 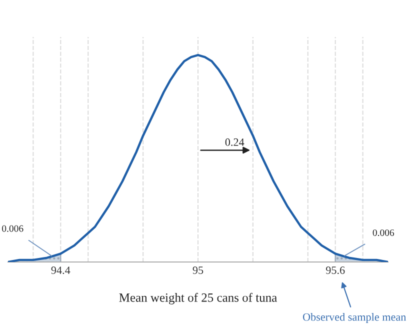 What do you see at coordinates (60, 270) in the screenshot?
I see `x-tick-label: 94.4` at bounding box center [60, 270].